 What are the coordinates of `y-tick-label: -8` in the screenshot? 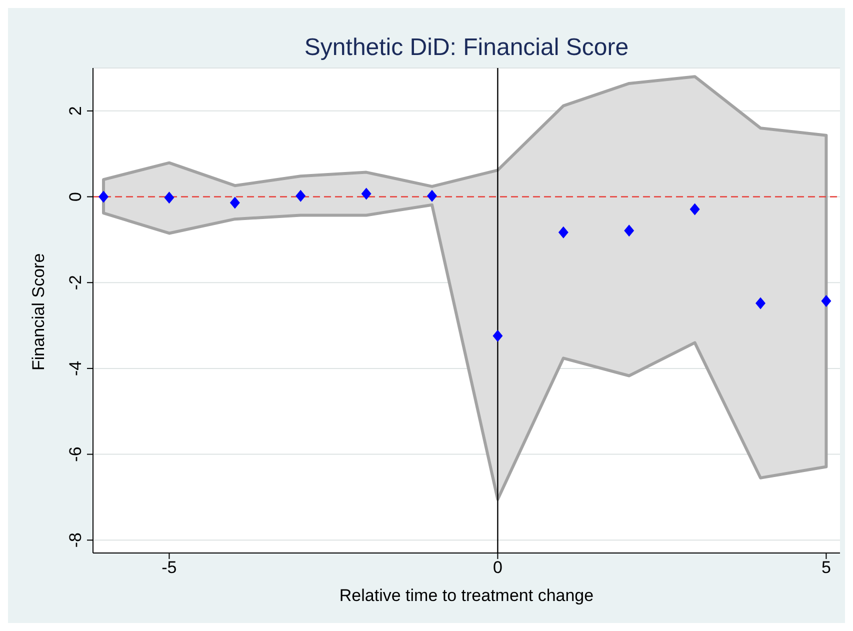 It's located at (75, 540).